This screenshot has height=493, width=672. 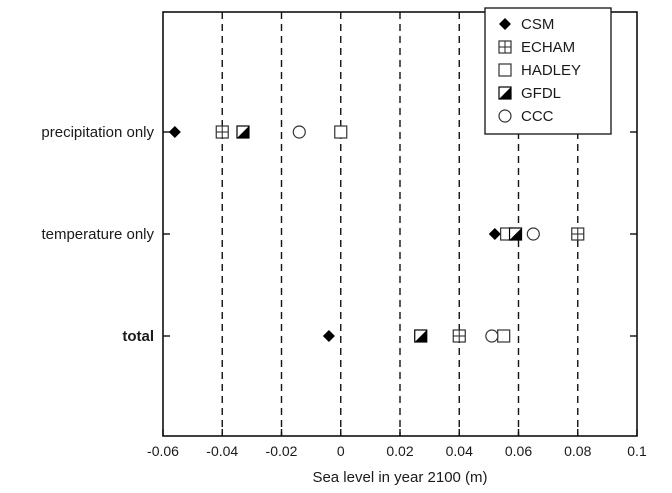 What do you see at coordinates (505, 116) in the screenshot?
I see `legend-marker-ccc` at bounding box center [505, 116].